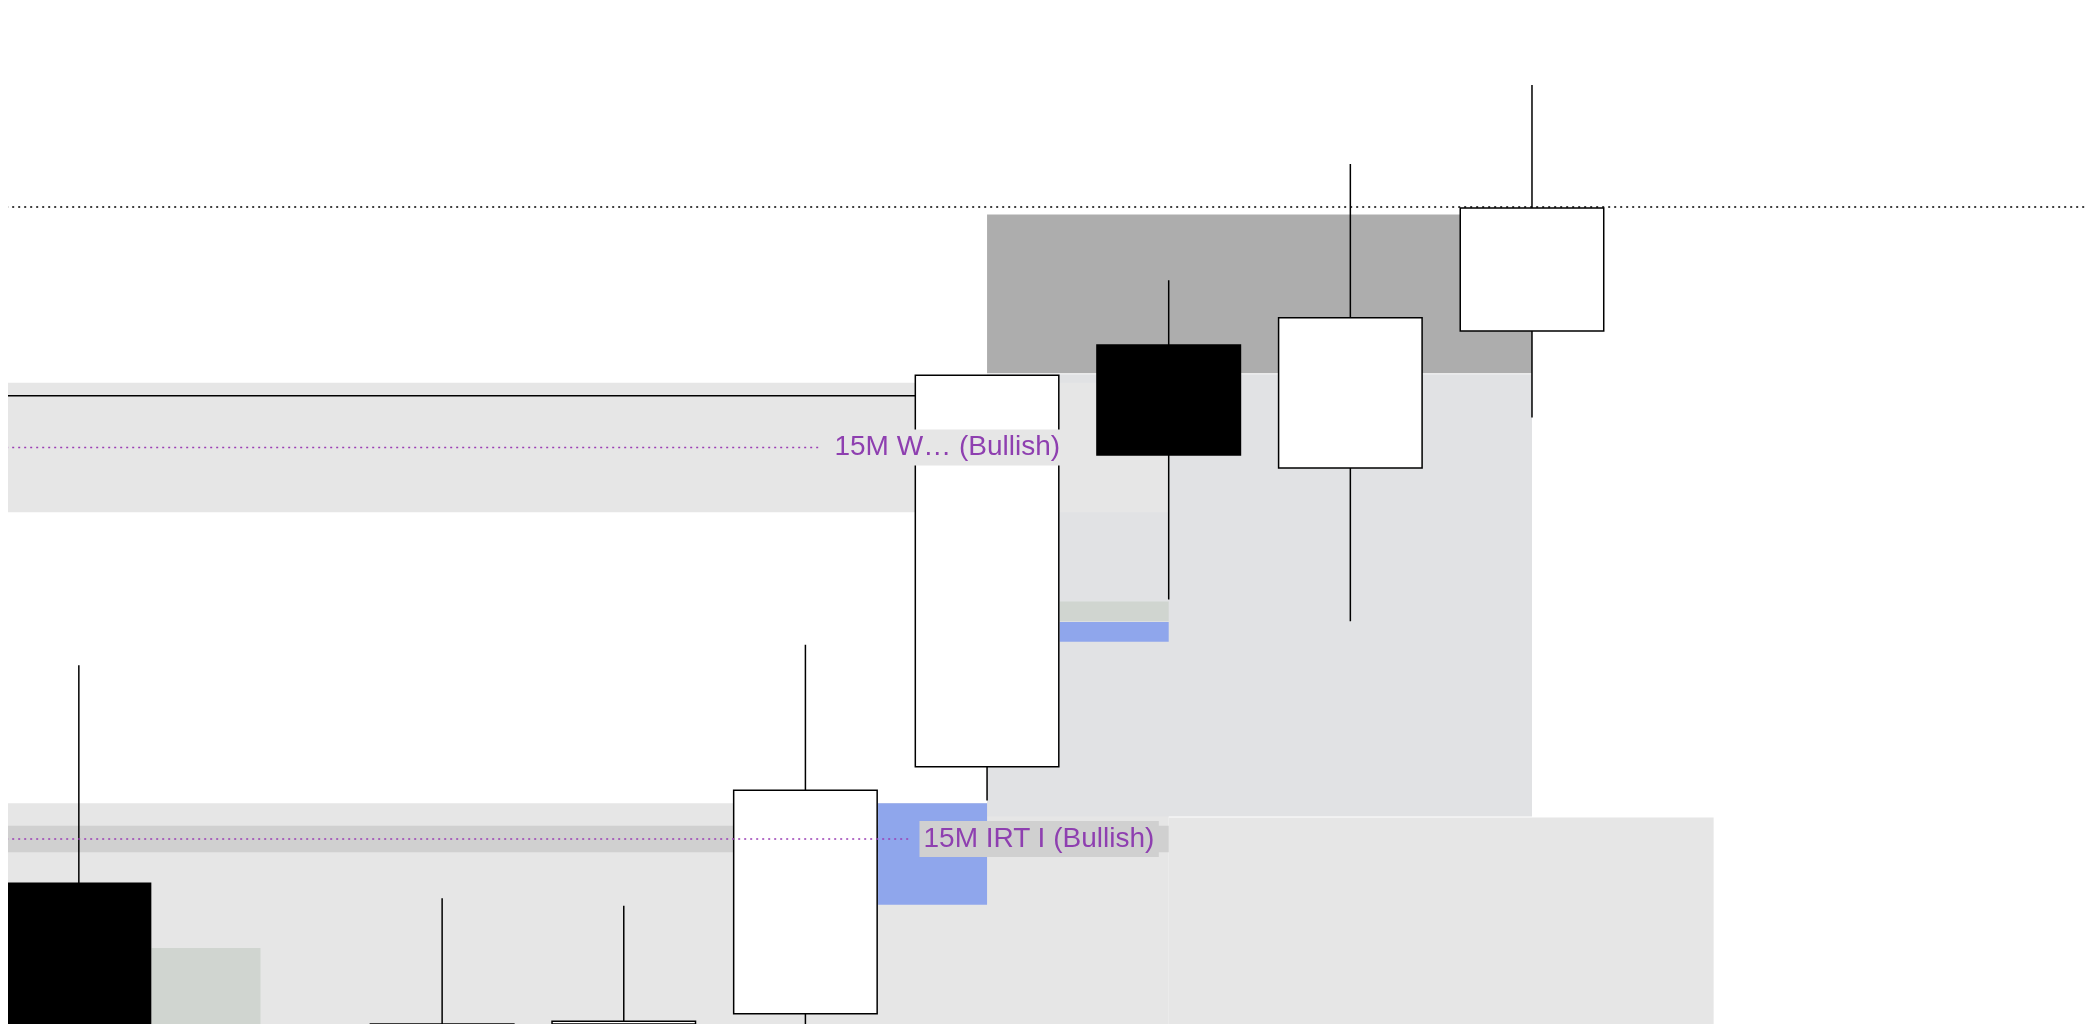 The width and height of the screenshot is (2094, 1032). Describe the element at coordinates (947, 446) in the screenshot. I see `band-label: 15M W… (Bullish)` at that location.